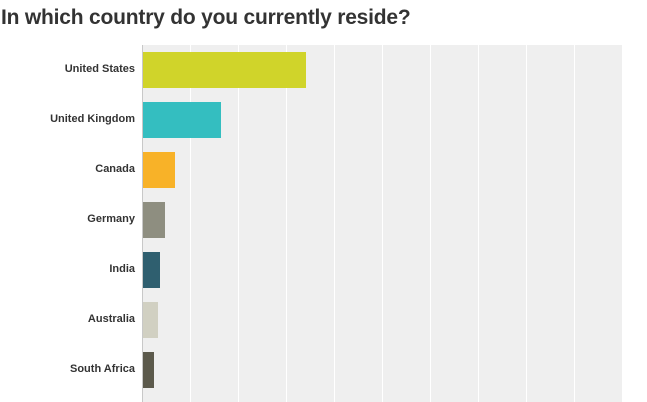 Image resolution: width=647 pixels, height=402 pixels. What do you see at coordinates (122, 269) in the screenshot?
I see `category-label: India` at bounding box center [122, 269].